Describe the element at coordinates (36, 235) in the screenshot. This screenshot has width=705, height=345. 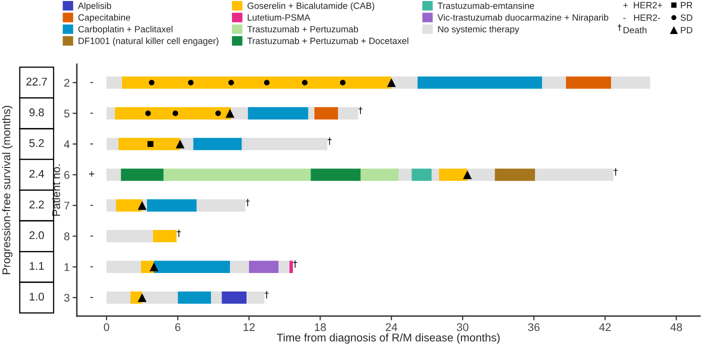
I see `text: 2.0` at that location.